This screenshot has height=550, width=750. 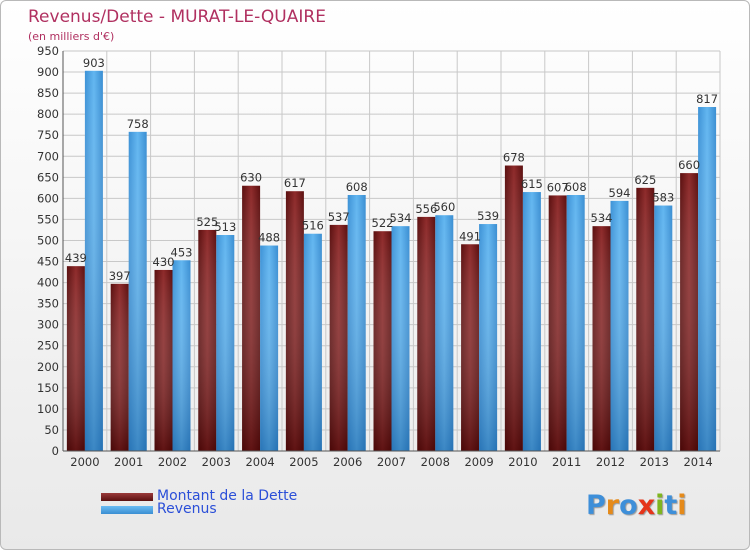 I want to click on y-tick-label: 300, so click(x=48, y=325).